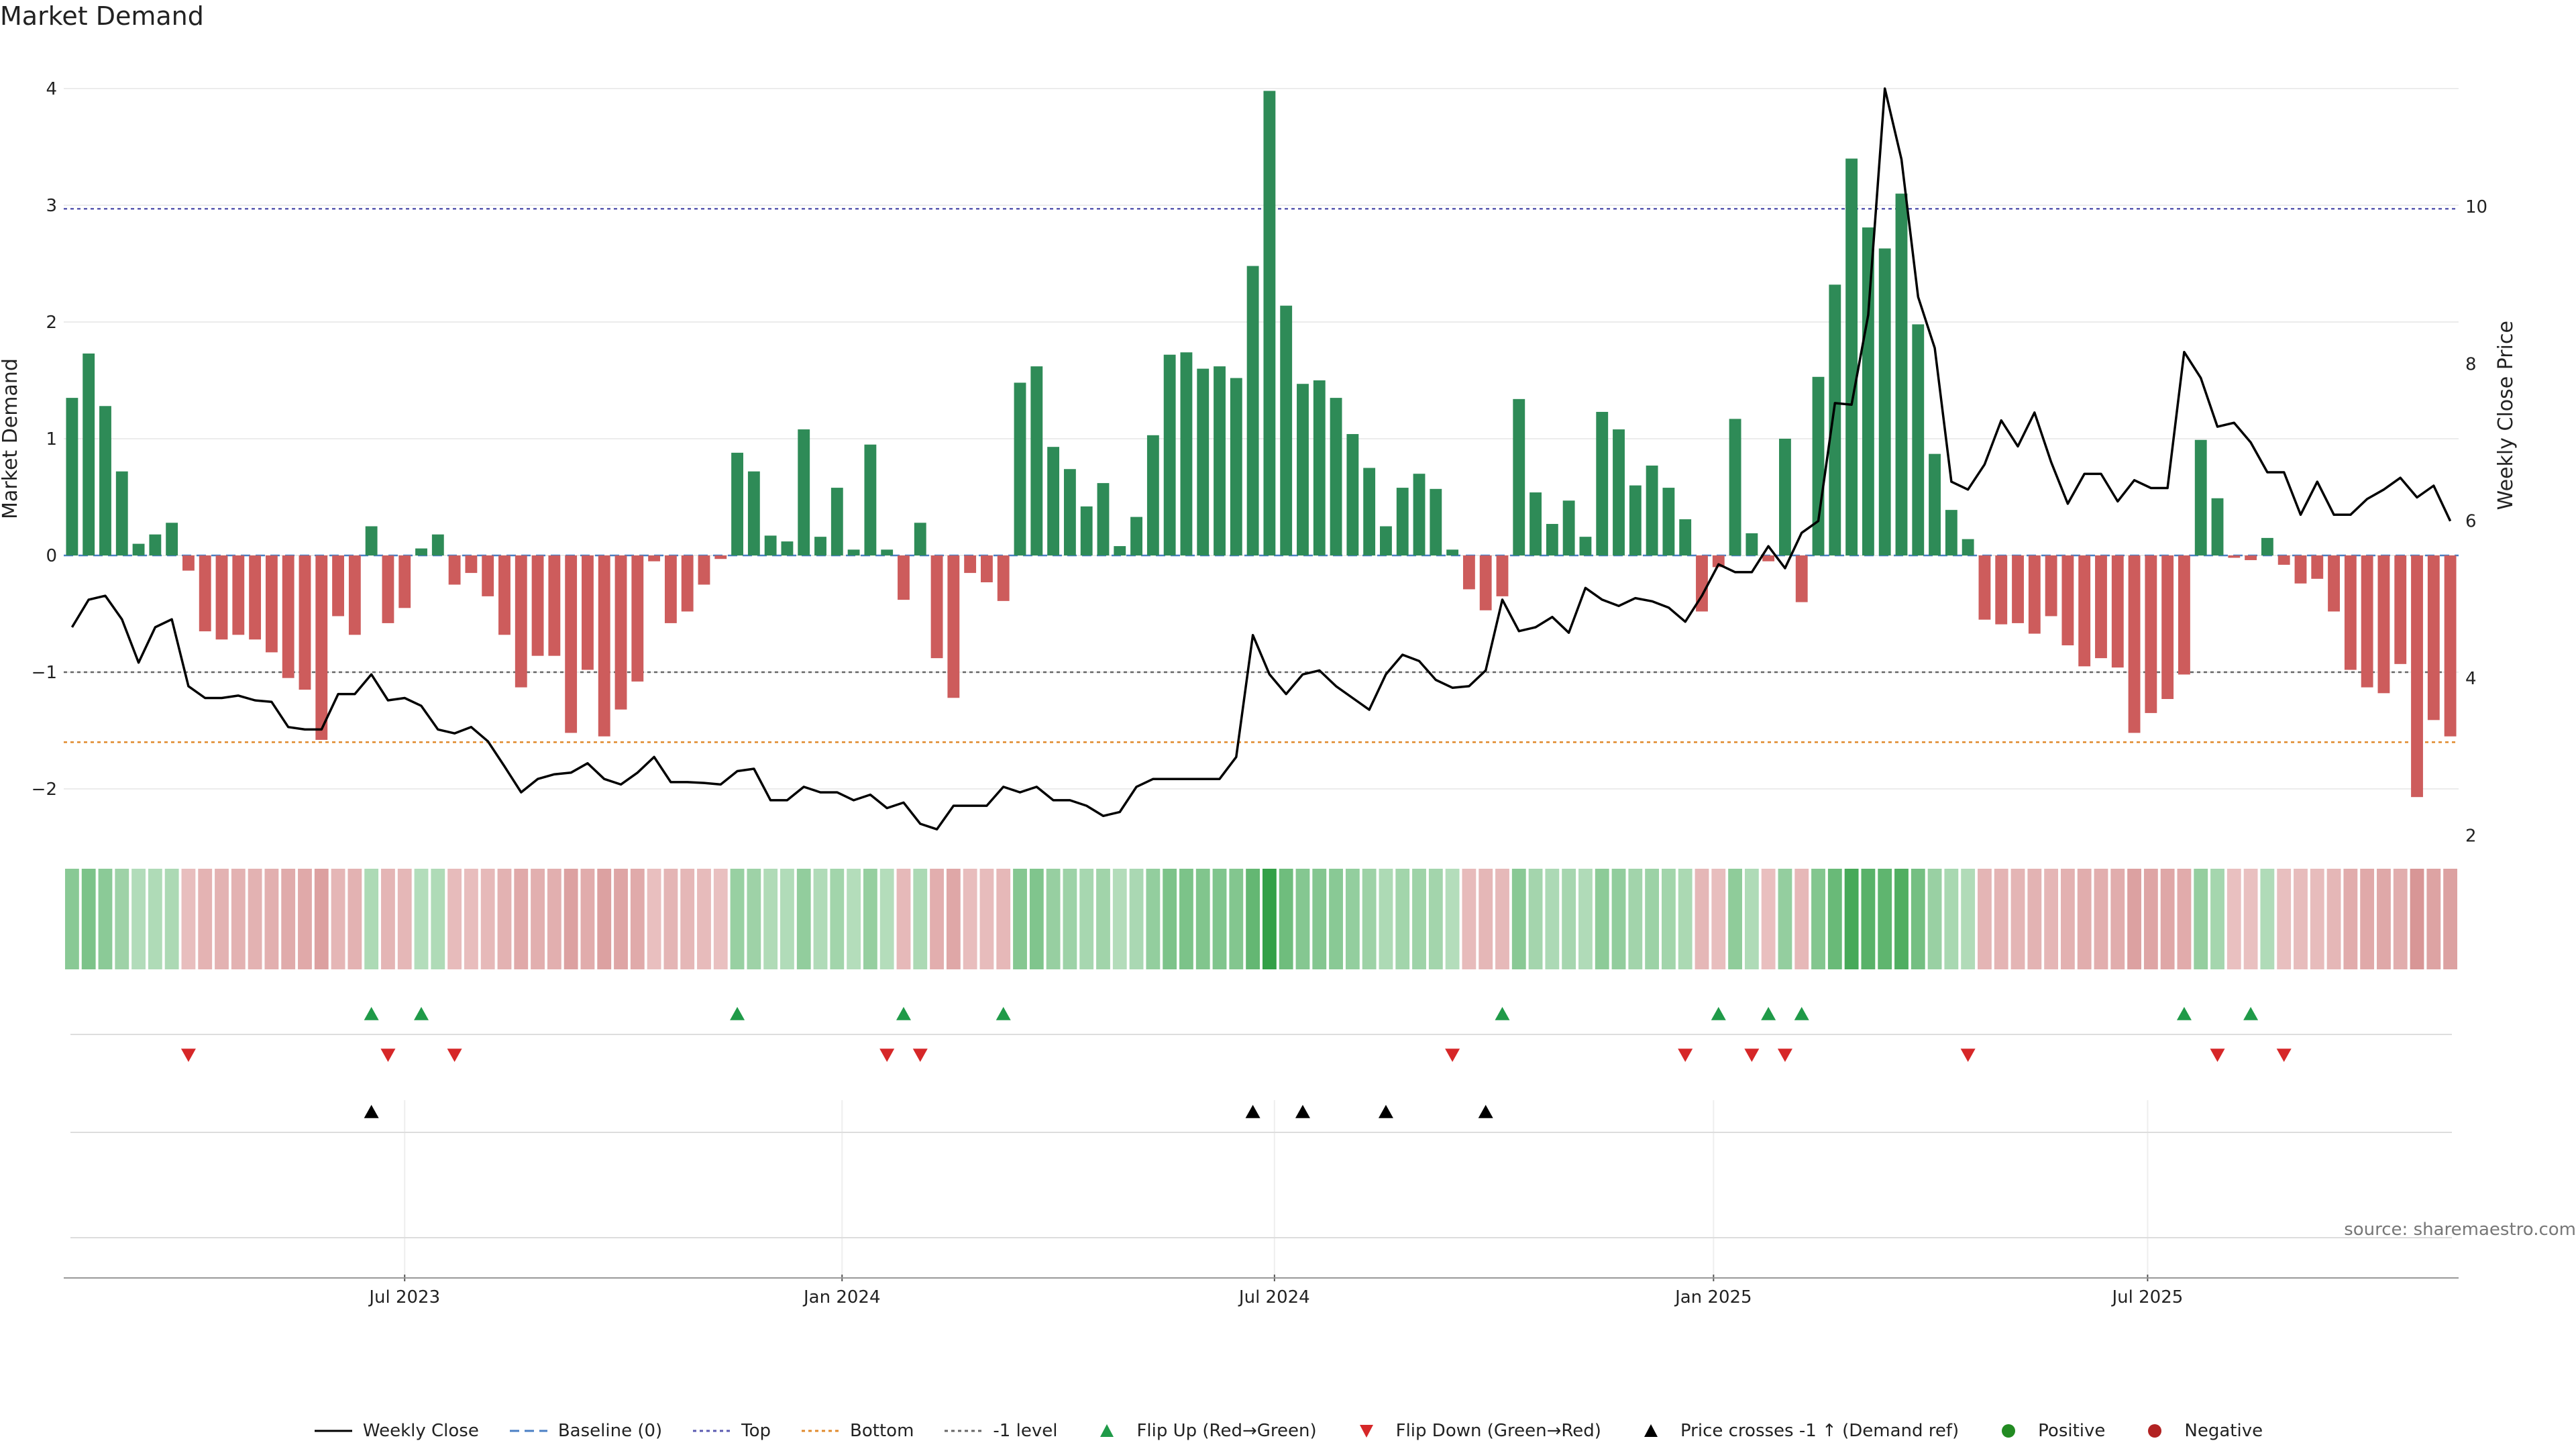  I want to click on legend-item: Weekly Close, so click(396, 1431).